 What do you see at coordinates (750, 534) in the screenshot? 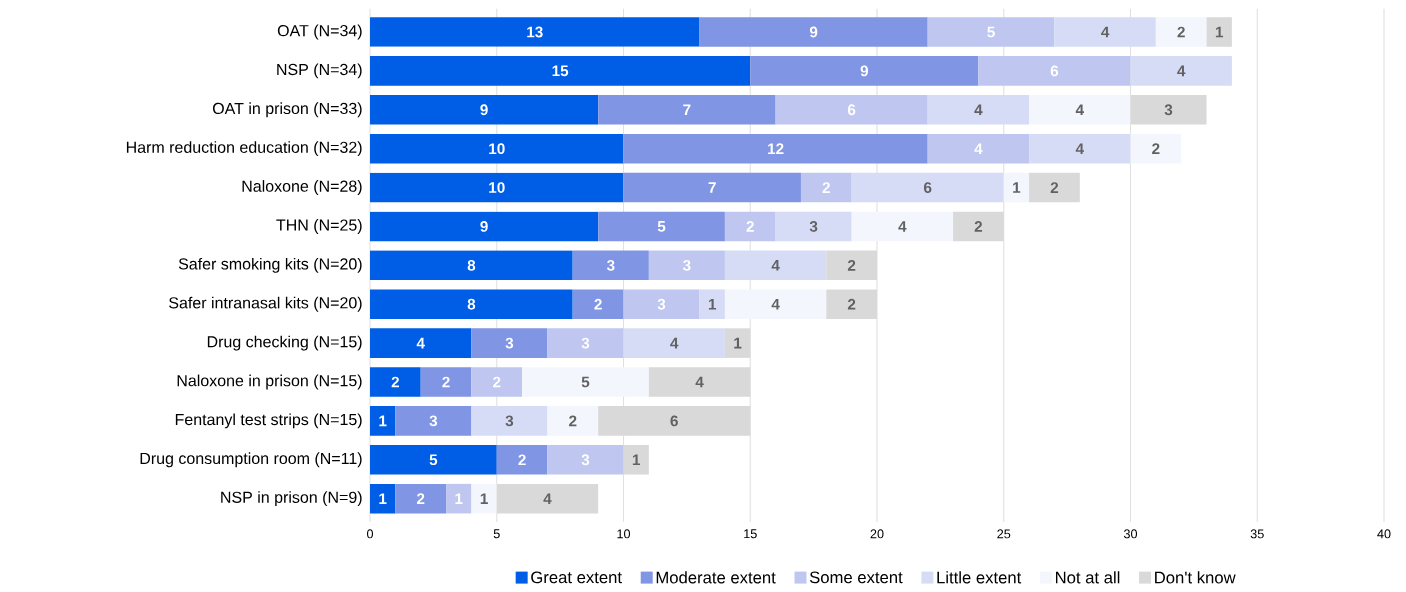
I see `x-tick-label: 15` at bounding box center [750, 534].